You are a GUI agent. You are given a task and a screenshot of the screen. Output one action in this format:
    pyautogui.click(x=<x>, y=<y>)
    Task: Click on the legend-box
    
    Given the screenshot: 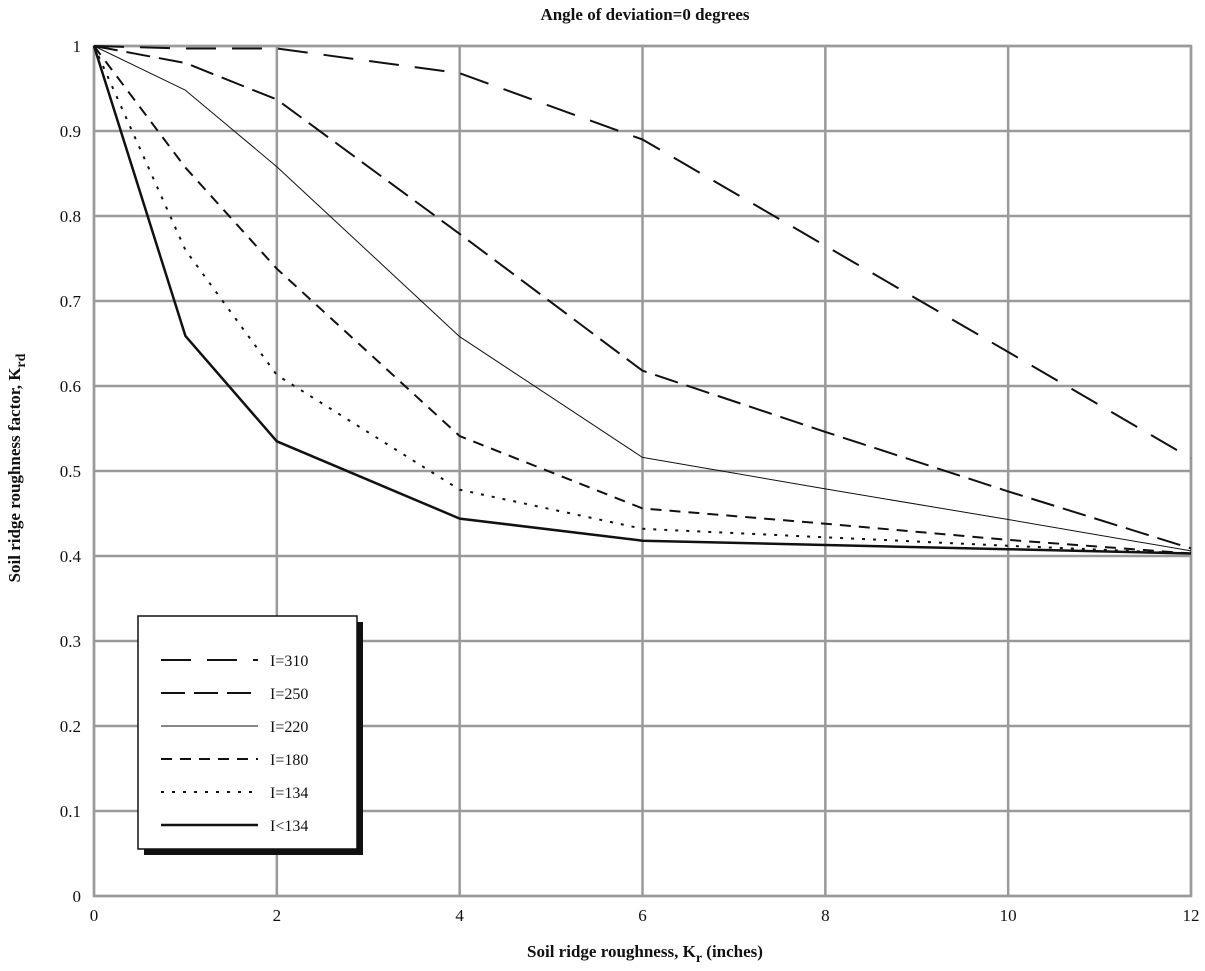 What is the action you would take?
    pyautogui.click(x=247, y=732)
    